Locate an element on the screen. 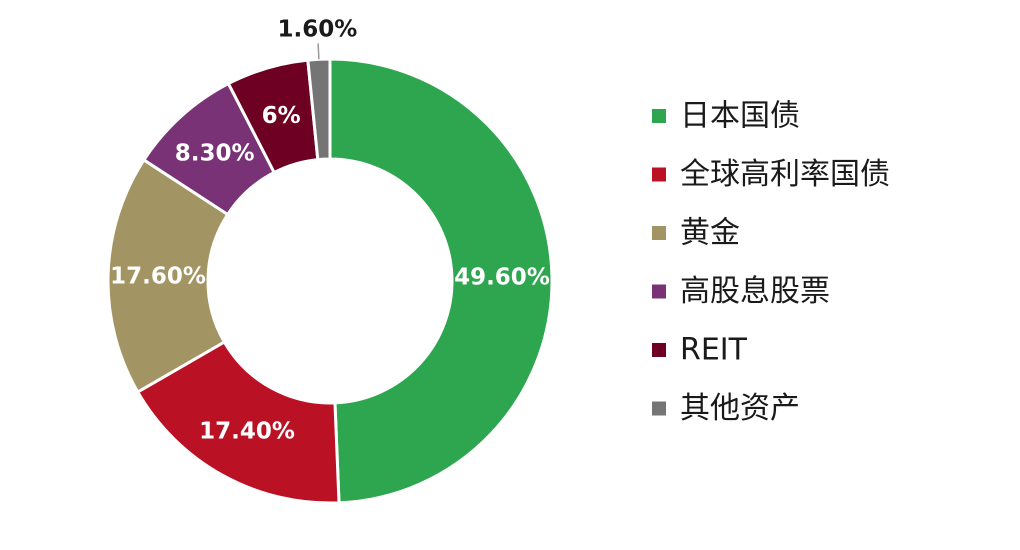  slice-label-4: 6% is located at coordinates (281, 116).